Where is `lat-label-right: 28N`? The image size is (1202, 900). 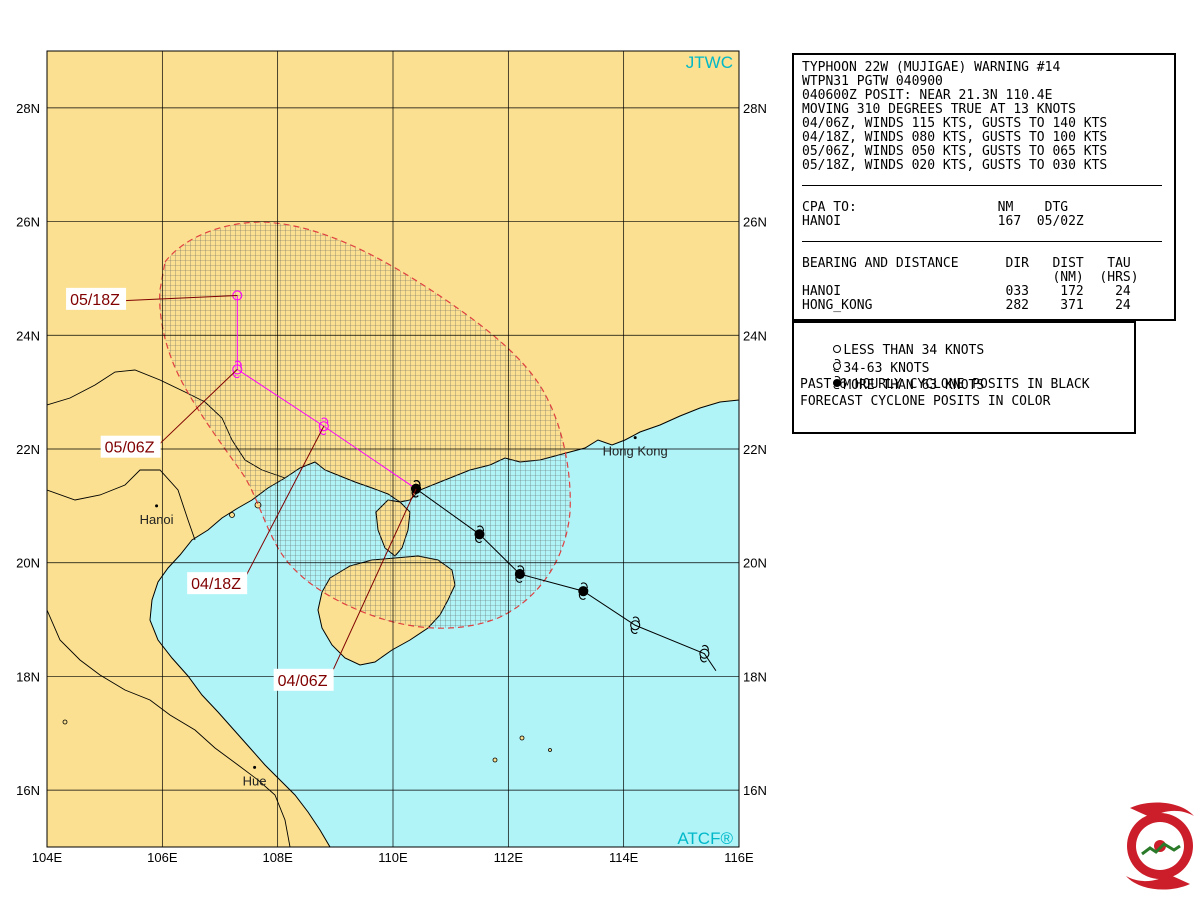 lat-label-right: 28N is located at coordinates (755, 108).